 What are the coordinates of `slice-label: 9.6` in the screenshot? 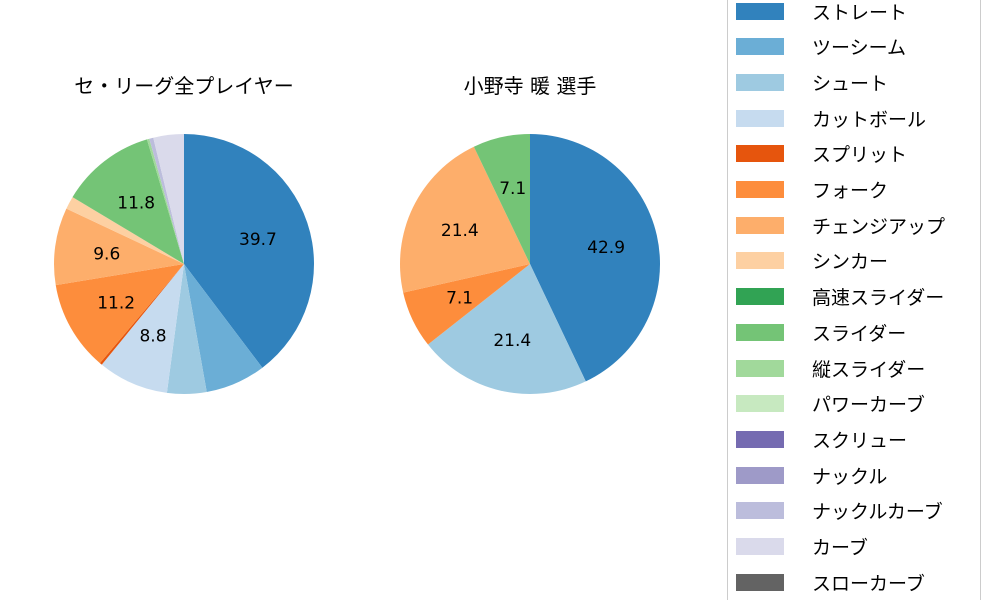 It's located at (106, 254).